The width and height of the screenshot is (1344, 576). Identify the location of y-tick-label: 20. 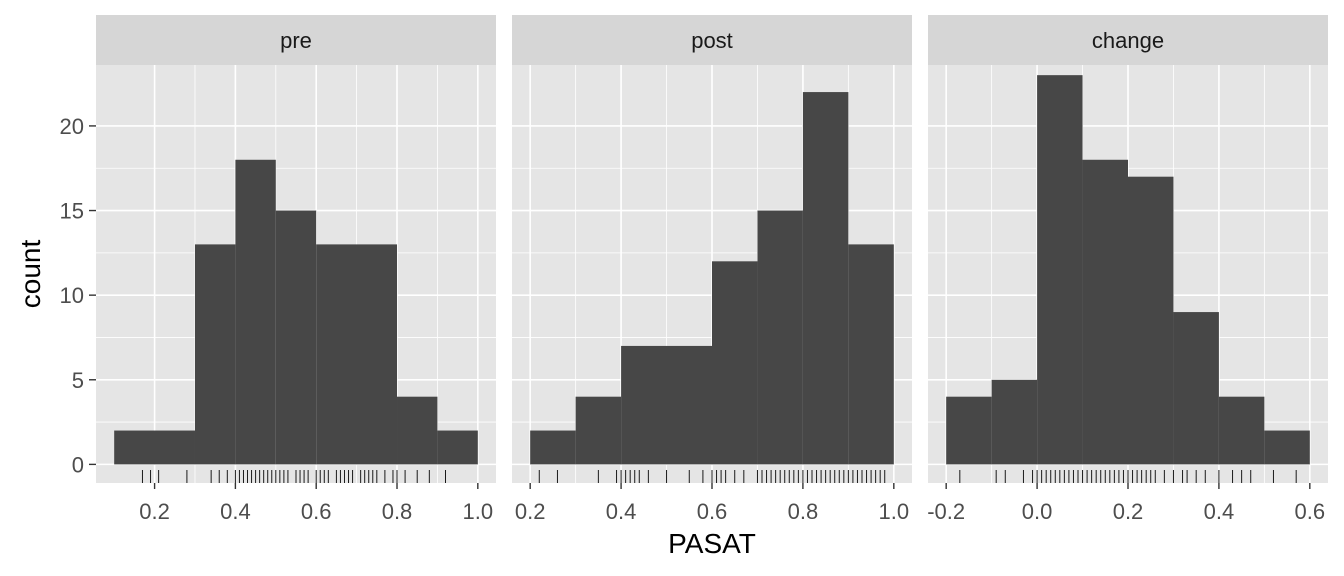
(72, 126).